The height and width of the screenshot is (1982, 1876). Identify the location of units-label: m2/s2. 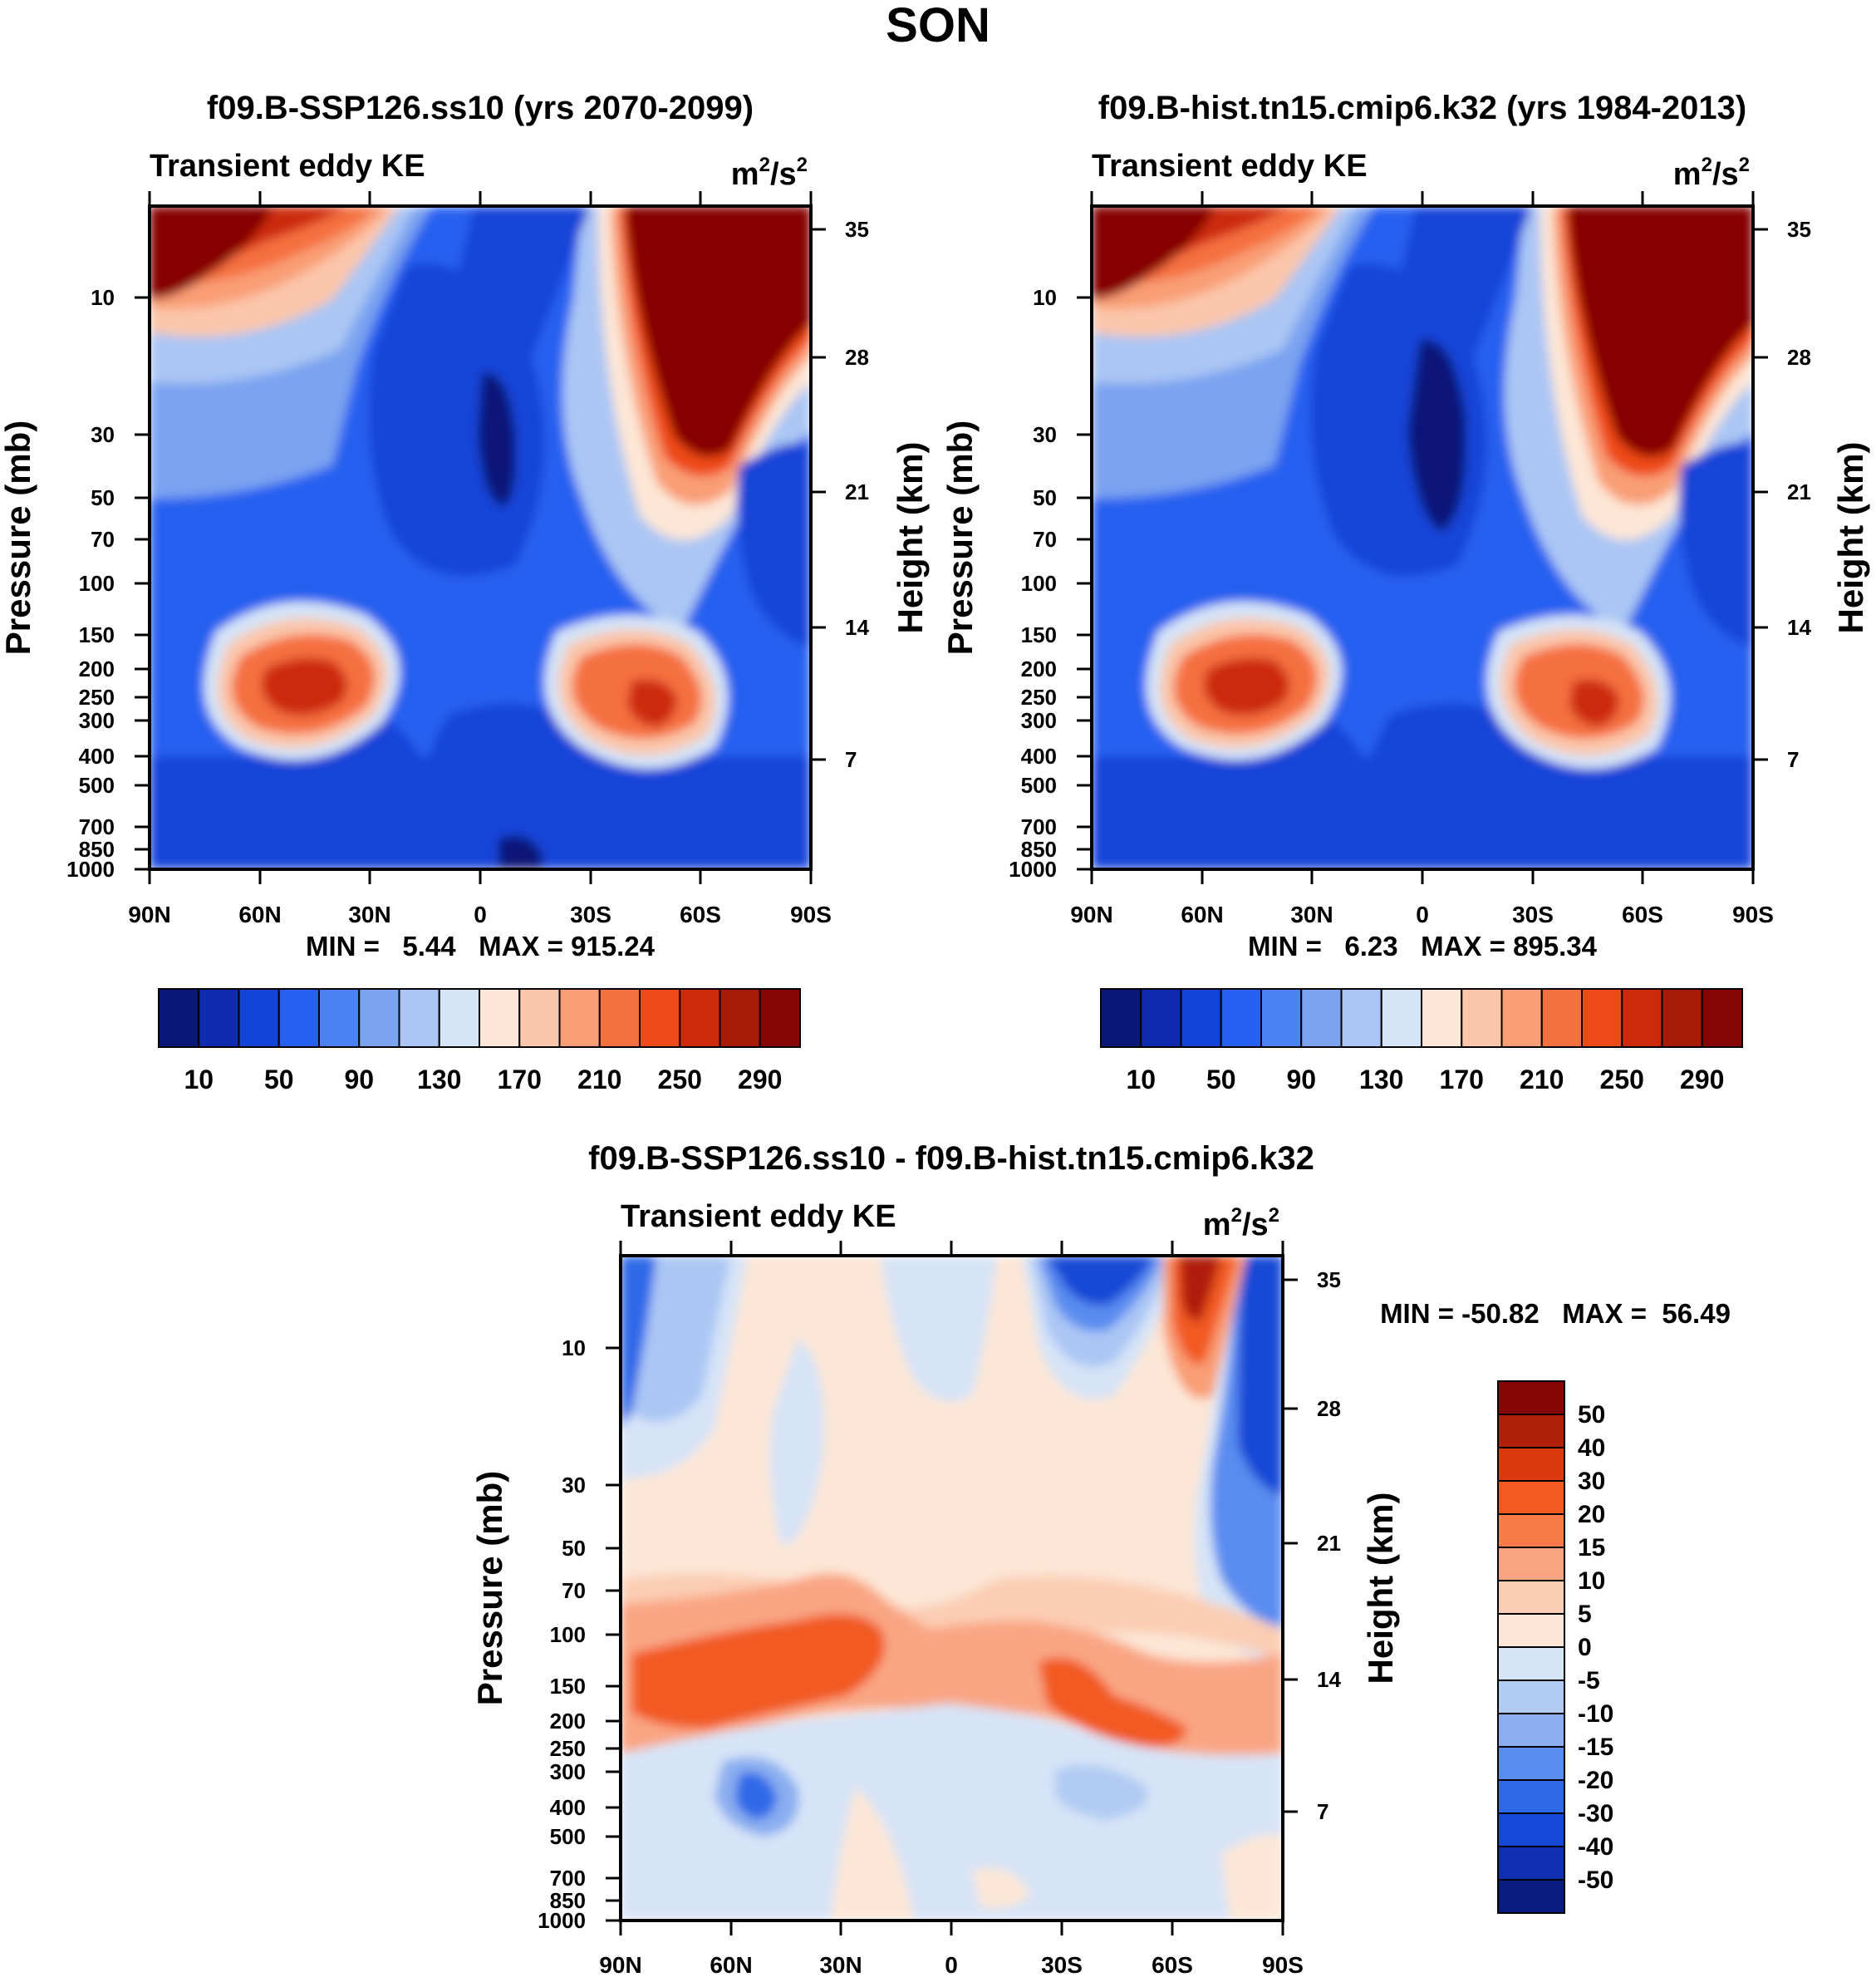
(1241, 1223).